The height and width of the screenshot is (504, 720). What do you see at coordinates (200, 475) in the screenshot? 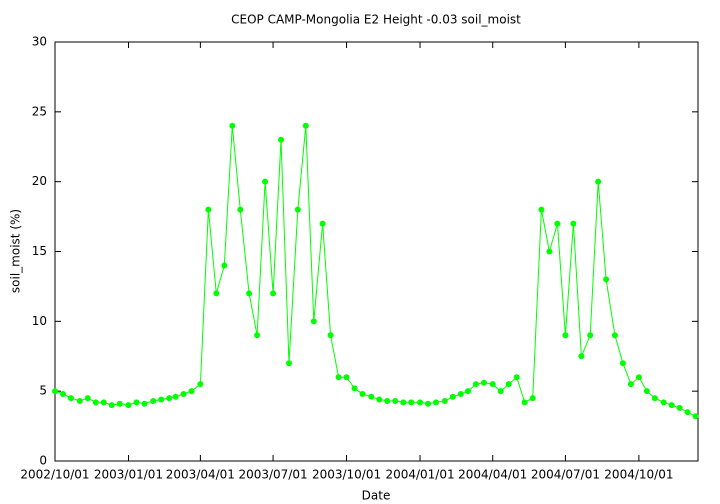
I see `x-tick-label: 2003/04/01` at bounding box center [200, 475].